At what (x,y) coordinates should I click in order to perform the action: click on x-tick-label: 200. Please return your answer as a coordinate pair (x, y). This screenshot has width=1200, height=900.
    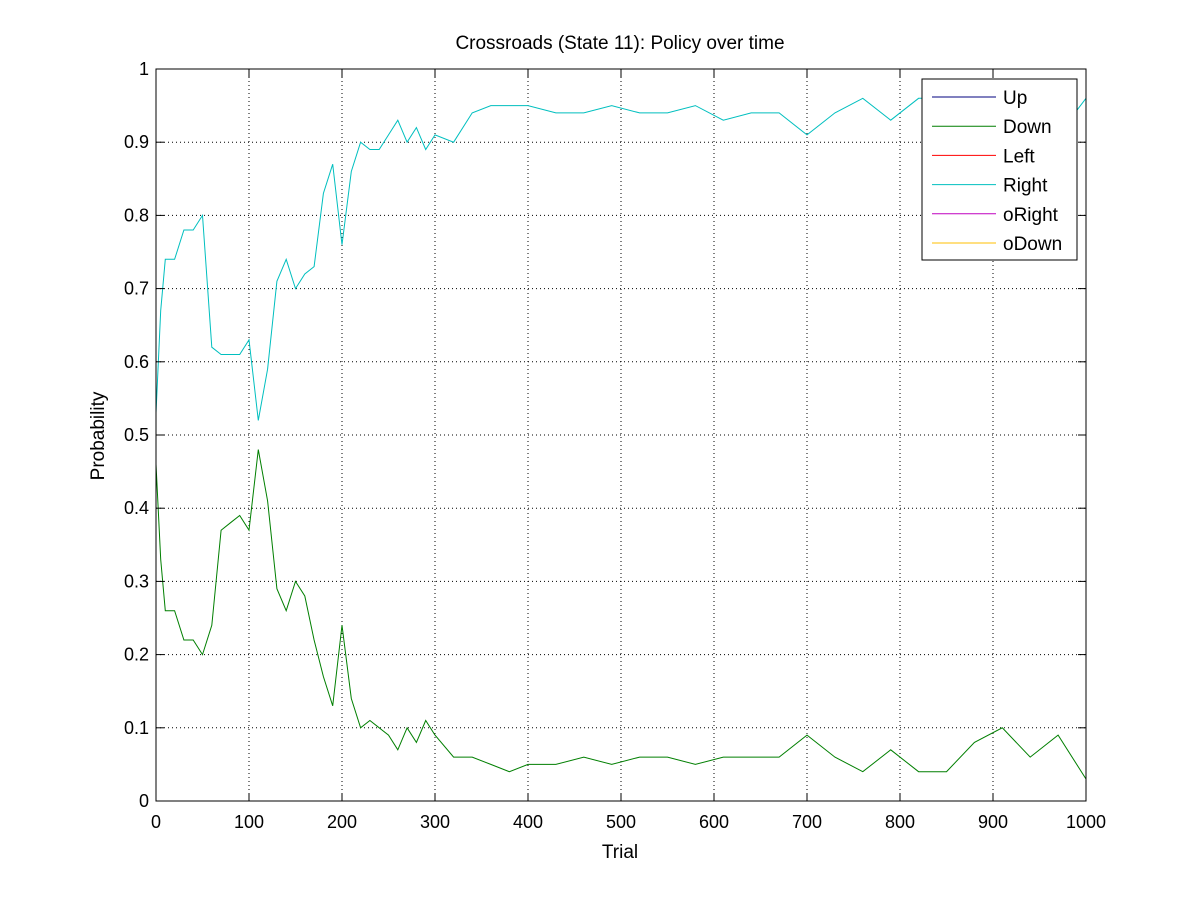
    Looking at the image, I should click on (342, 822).